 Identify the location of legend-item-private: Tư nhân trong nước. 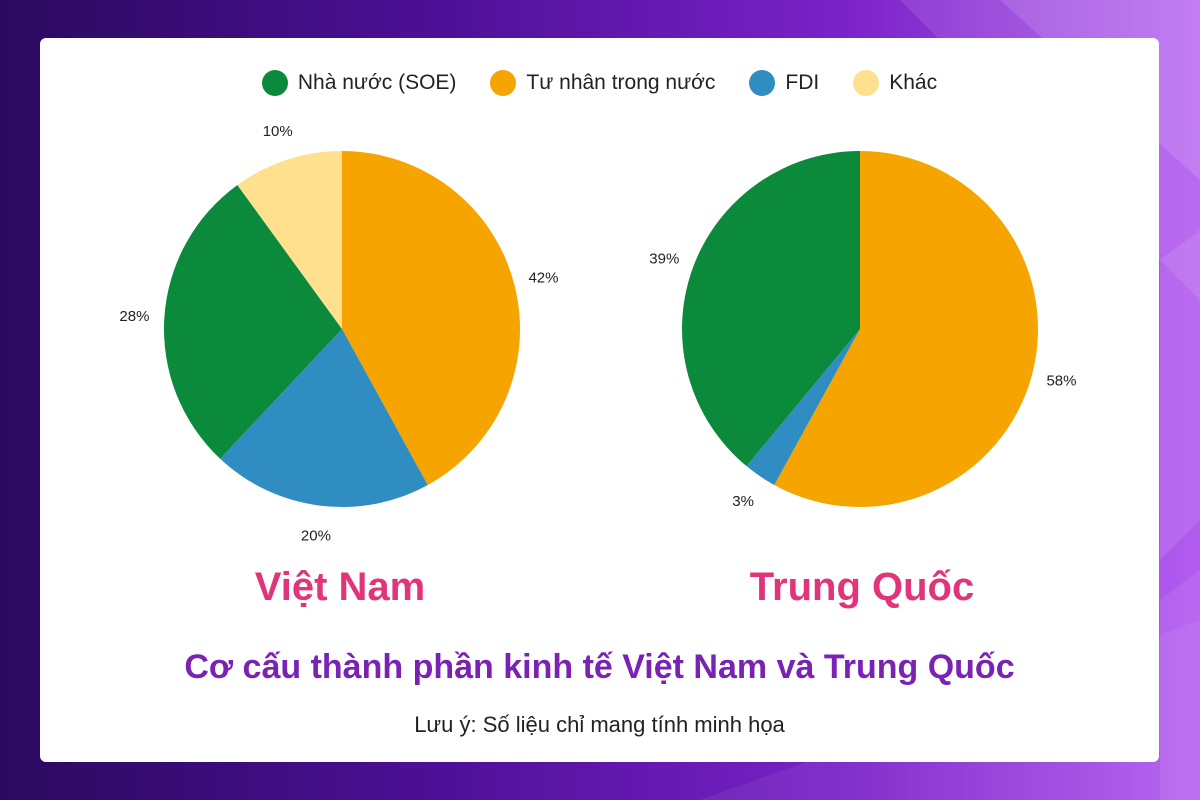
(602, 83).